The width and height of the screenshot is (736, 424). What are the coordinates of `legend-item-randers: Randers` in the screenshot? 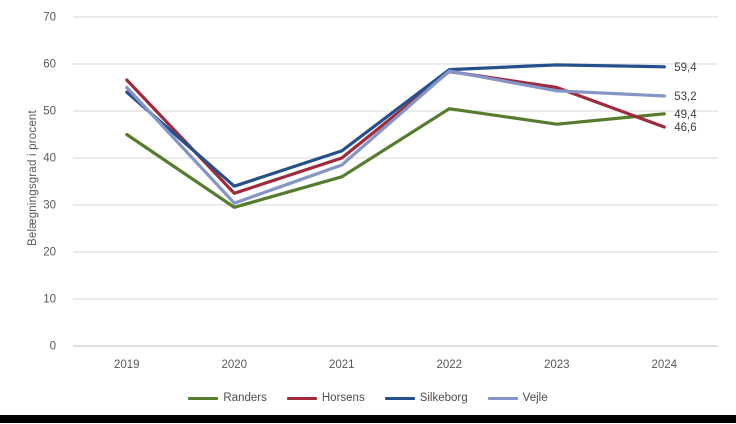 It's located at (227, 398).